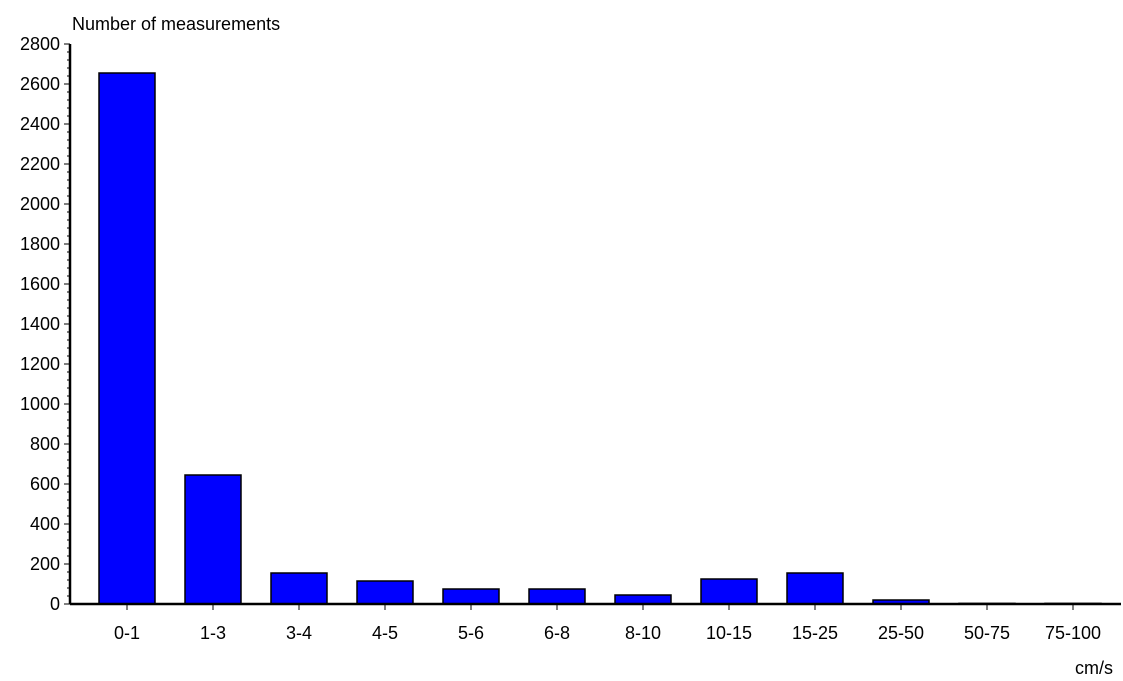  What do you see at coordinates (40, 404) in the screenshot?
I see `y-tick-label: 1000` at bounding box center [40, 404].